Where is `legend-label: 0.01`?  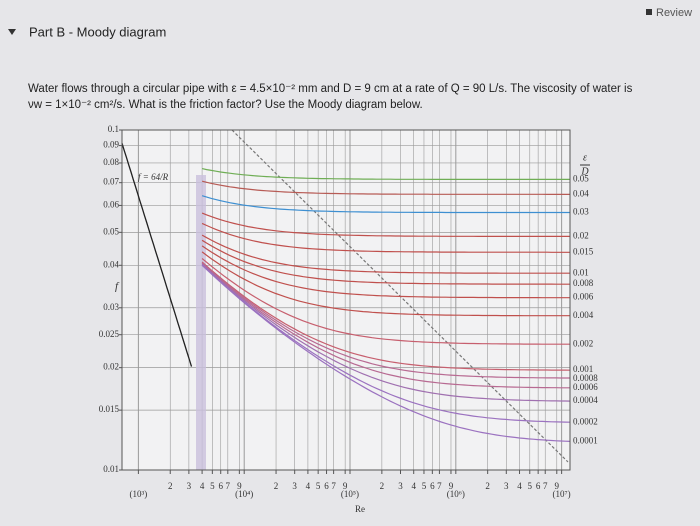 legend-label: 0.01 is located at coordinates (581, 272).